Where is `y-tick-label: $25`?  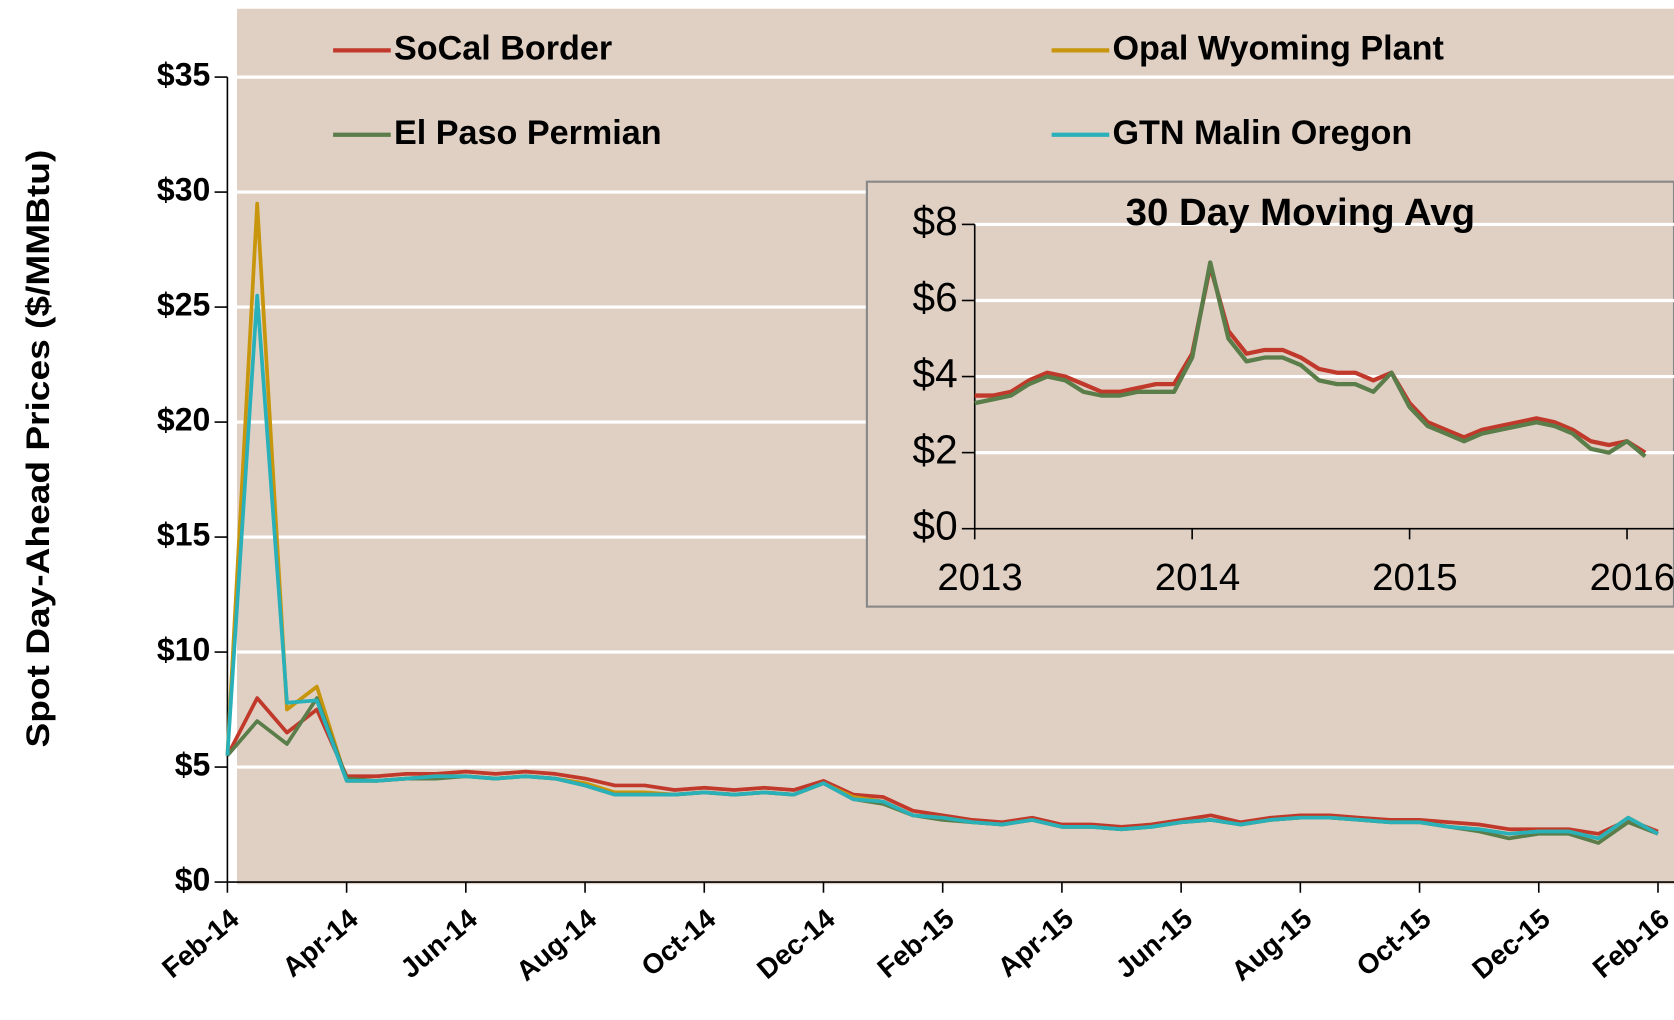
y-tick-label: $25 is located at coordinates (183, 305).